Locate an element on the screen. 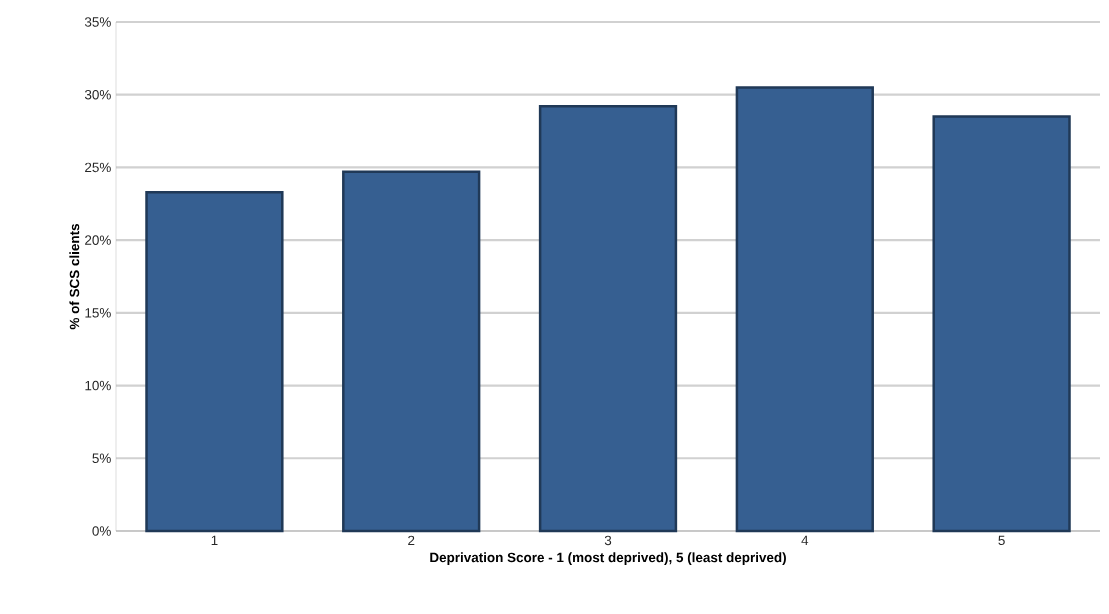 The image size is (1109, 614). y-tick-label: 20% is located at coordinates (98, 240).